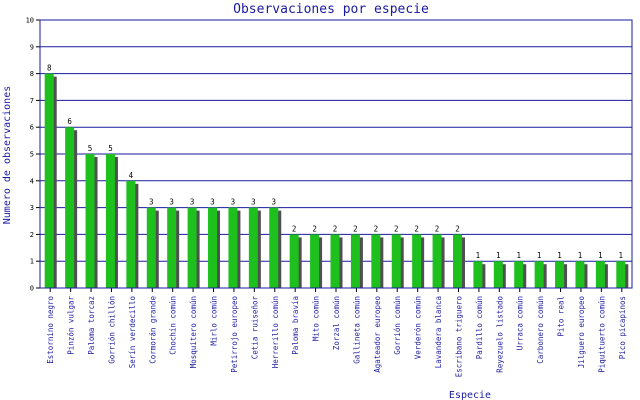  Describe the element at coordinates (254, 328) in the screenshot. I see `x-tick-label: Cetia ruiseñor` at that location.